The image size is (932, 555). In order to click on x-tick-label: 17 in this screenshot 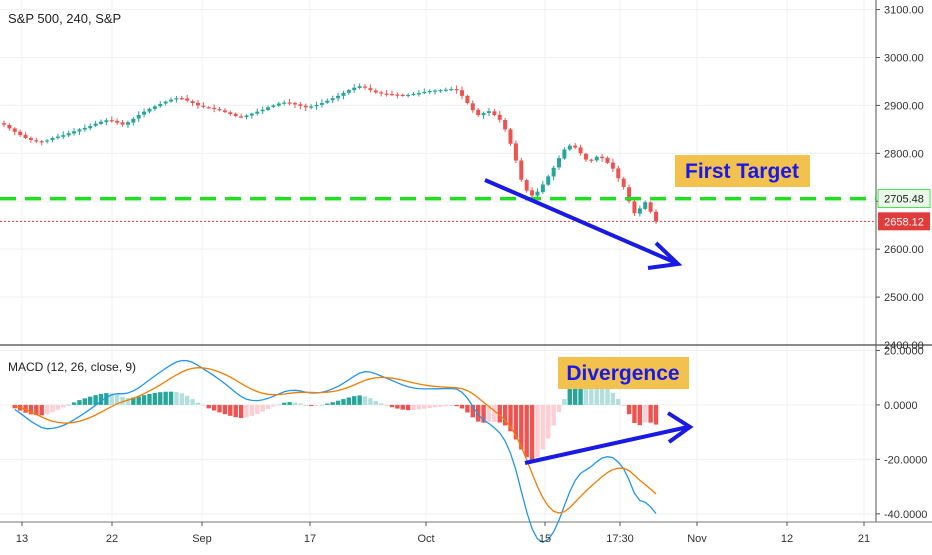, I will do `click(310, 539)`.